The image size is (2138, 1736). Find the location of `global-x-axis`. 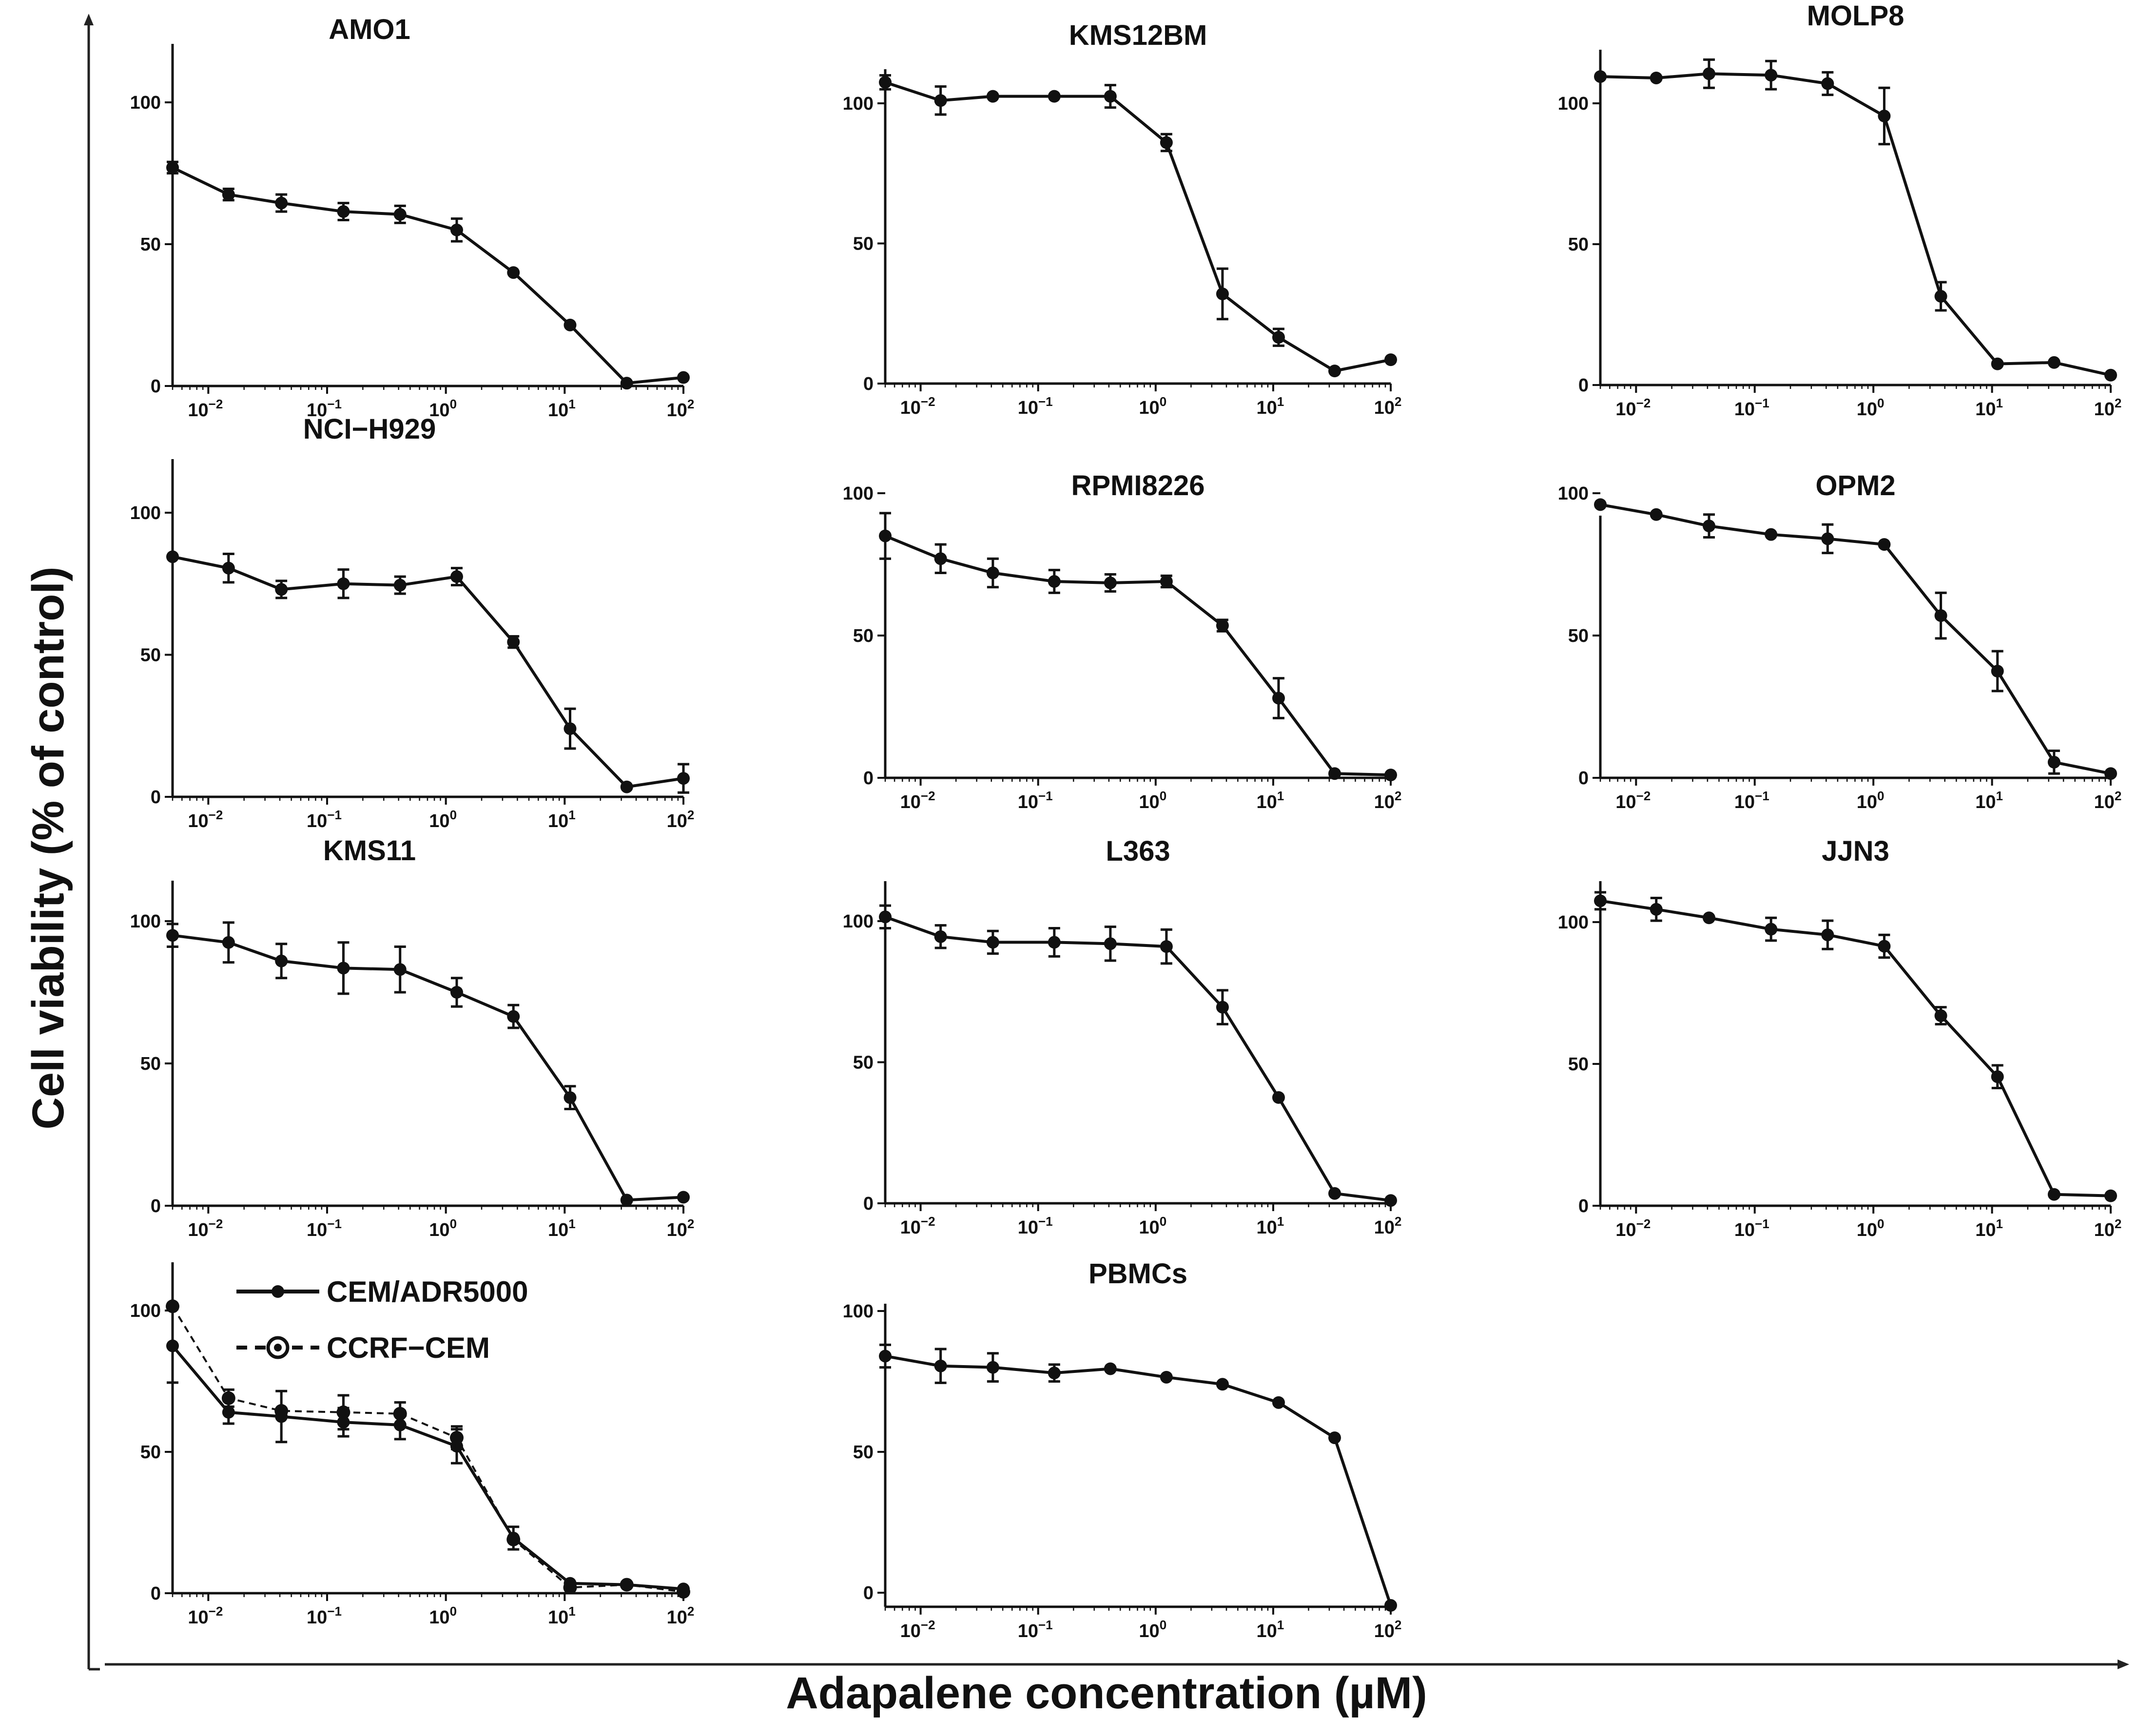

global-x-axis is located at coordinates (1117, 1664).